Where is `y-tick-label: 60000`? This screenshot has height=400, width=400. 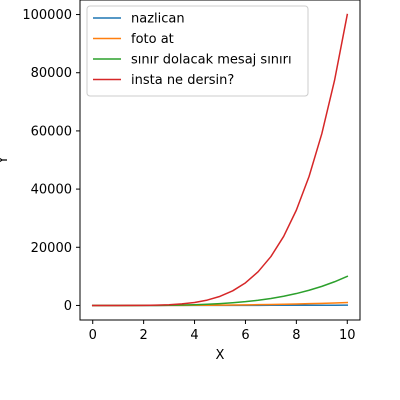
y-tick-label: 60000 is located at coordinates (51, 131).